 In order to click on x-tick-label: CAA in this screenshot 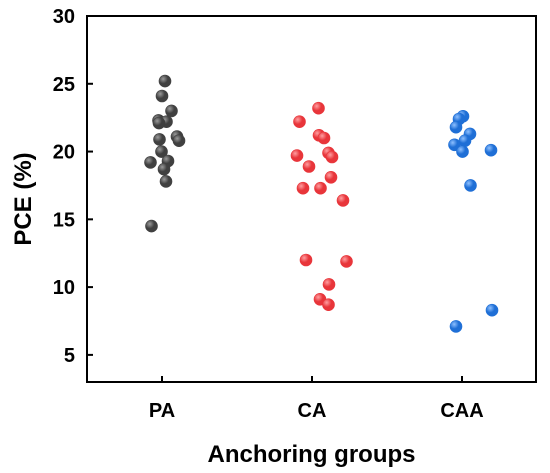, I will do `click(461, 411)`.